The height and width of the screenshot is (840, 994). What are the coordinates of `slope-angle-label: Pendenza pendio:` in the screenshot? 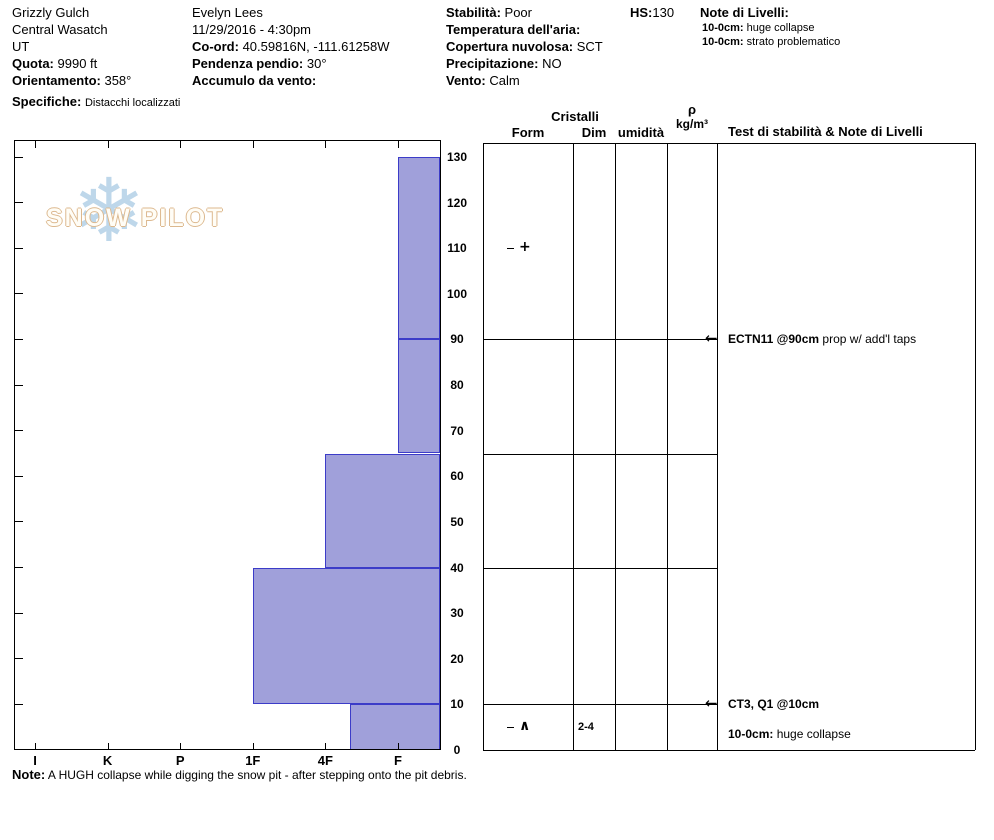 It's located at (248, 63).